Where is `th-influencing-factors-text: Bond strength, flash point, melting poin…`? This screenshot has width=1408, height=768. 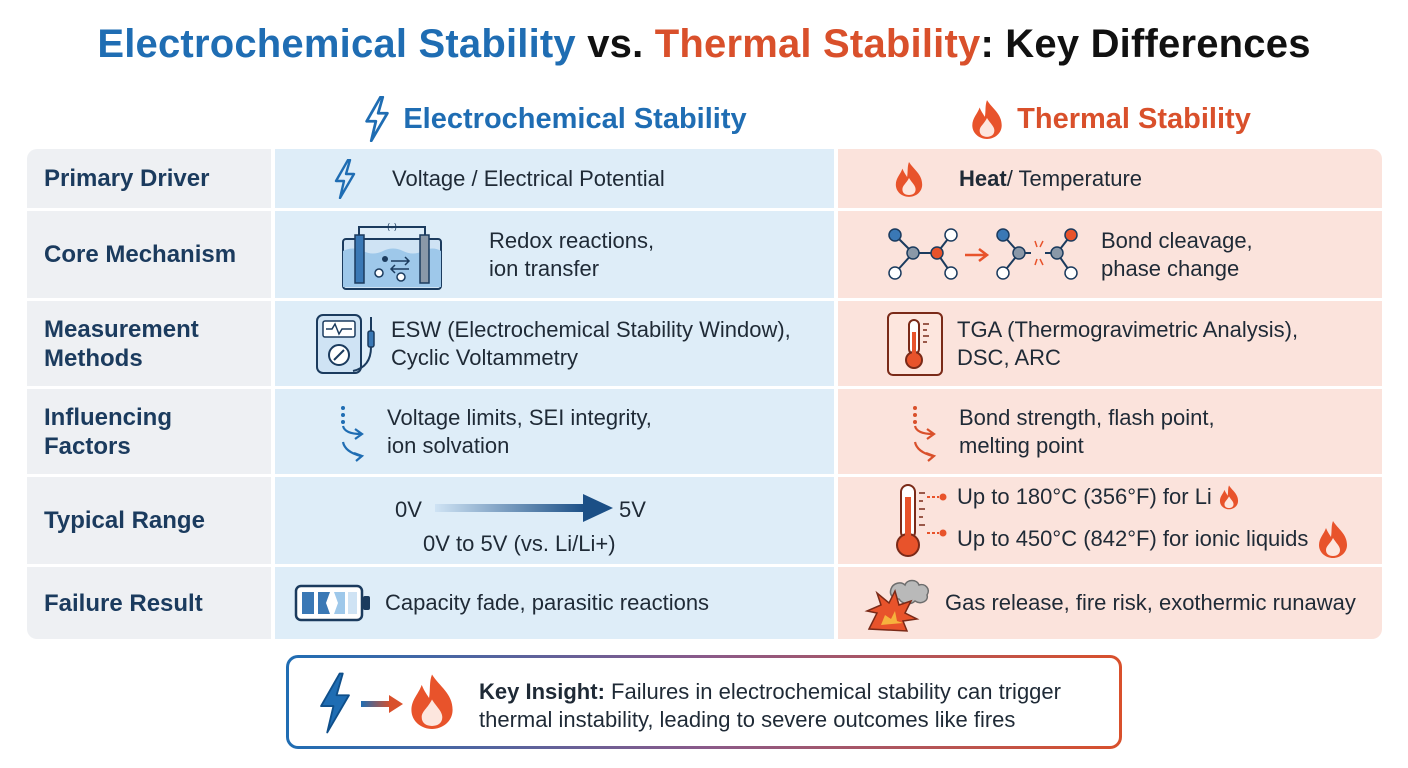
th-influencing-factors-text: Bond strength, flash point, melting poin… is located at coordinates (1087, 431).